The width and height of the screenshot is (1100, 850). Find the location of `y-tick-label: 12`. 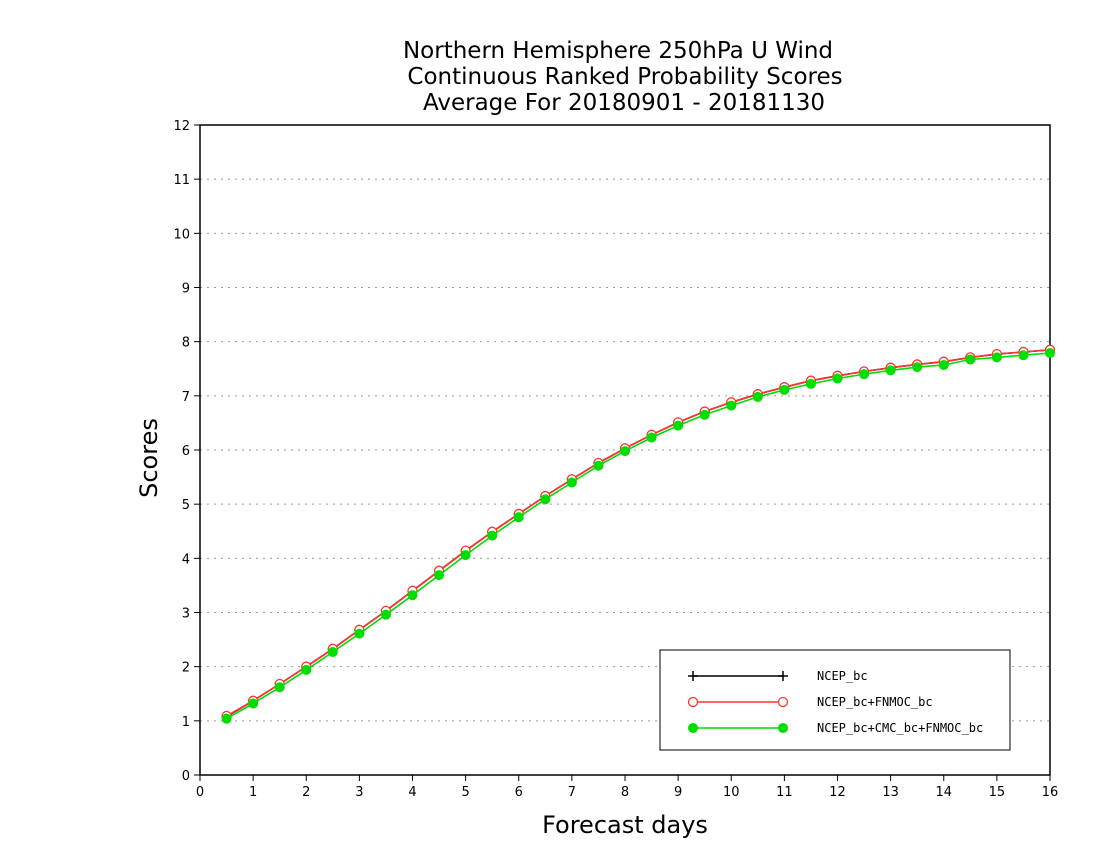

y-tick-label: 12 is located at coordinates (181, 126).